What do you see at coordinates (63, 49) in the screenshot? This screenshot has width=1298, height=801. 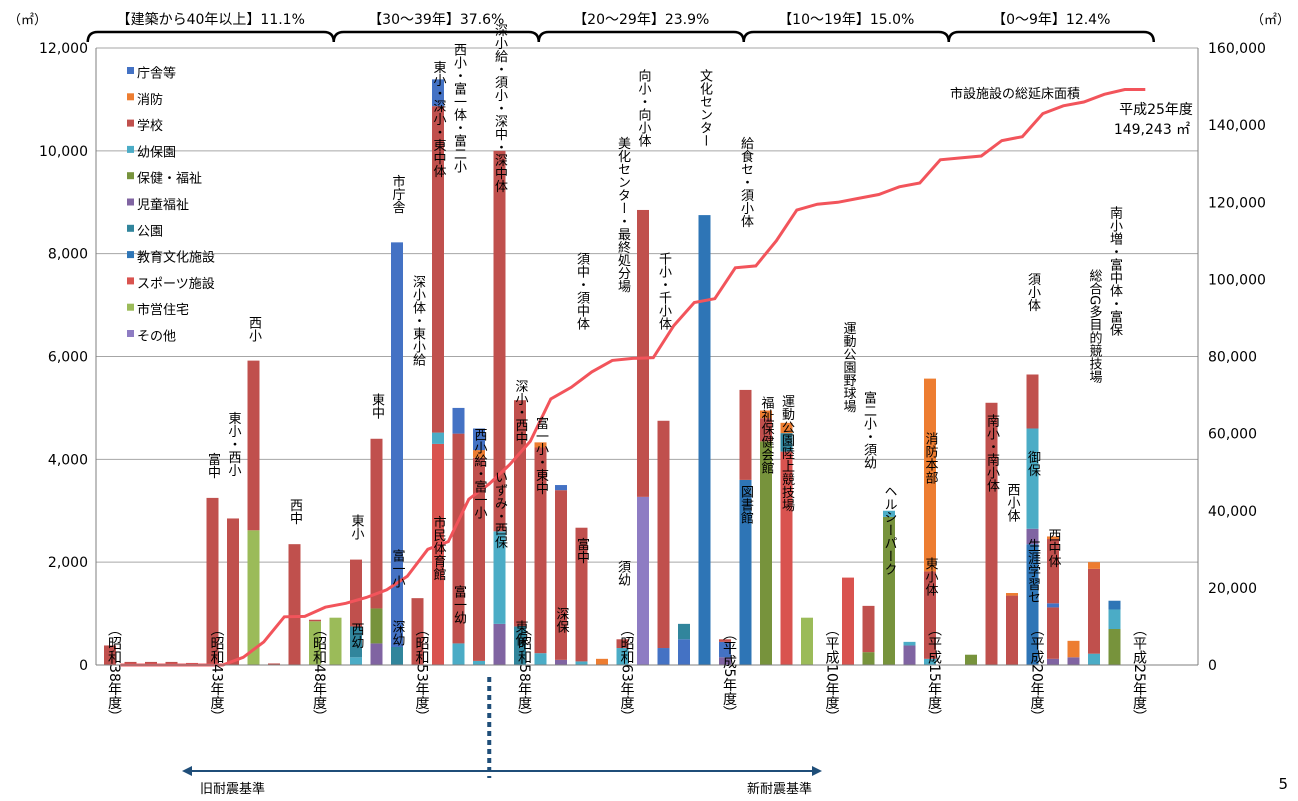 I see `y-left-tick-label: 12,000` at bounding box center [63, 49].